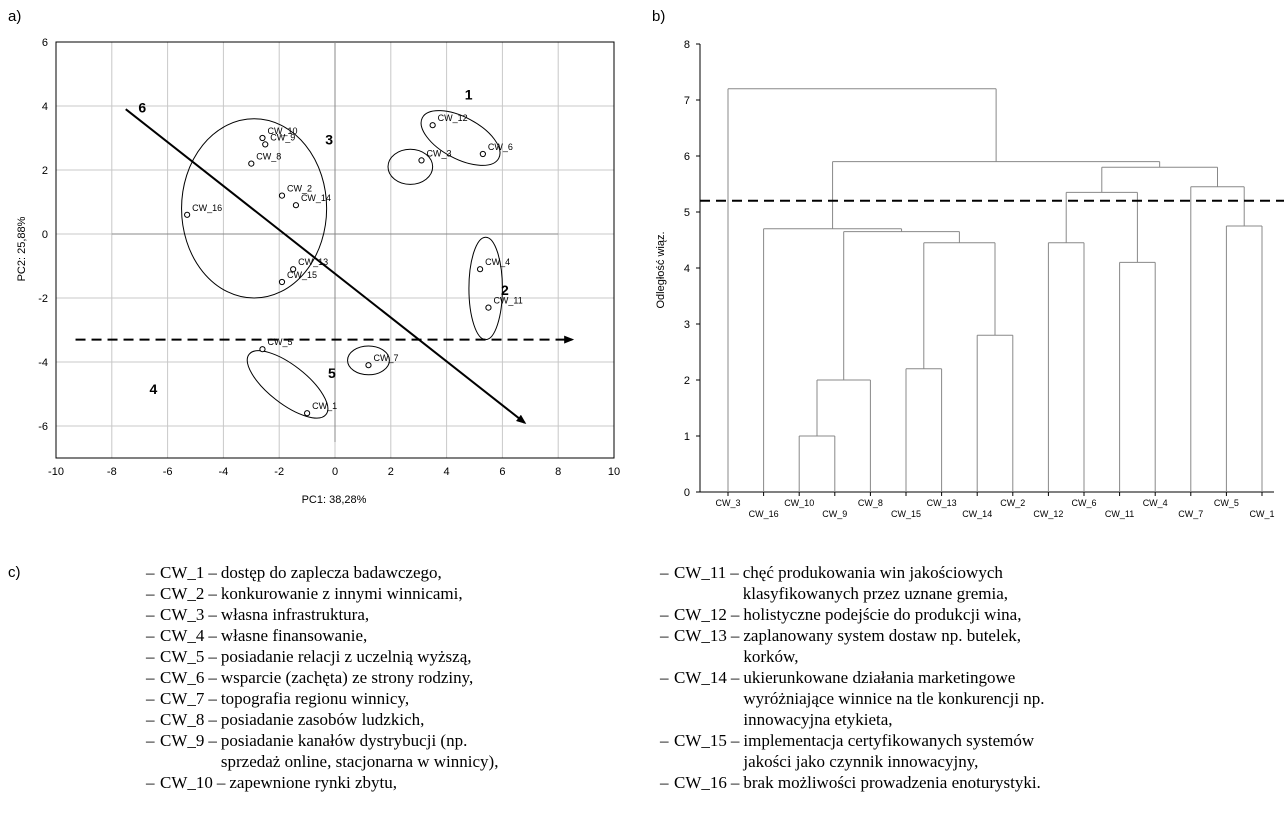 The height and width of the screenshot is (837, 1284). I want to click on y-tick-label: 6, so click(687, 157).